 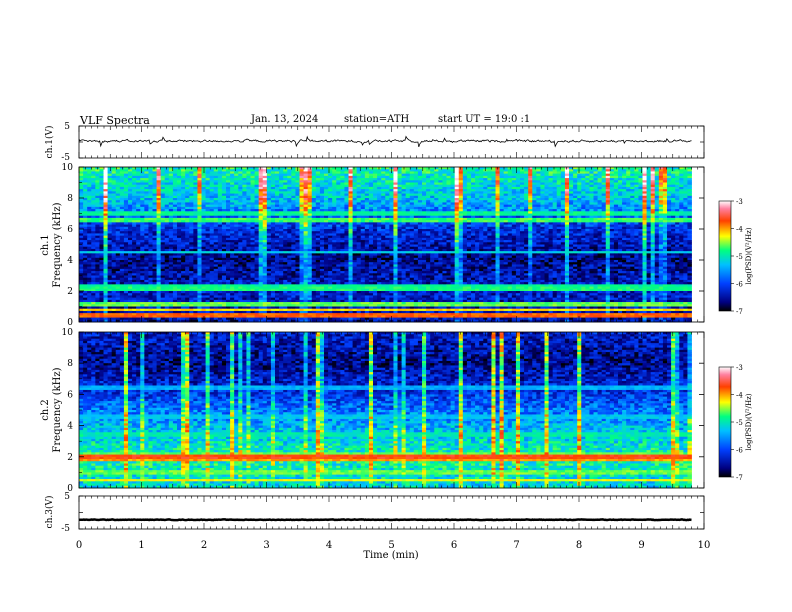 What do you see at coordinates (484, 119) in the screenshot?
I see `start-time-label: start UT = 19:0 :1` at bounding box center [484, 119].